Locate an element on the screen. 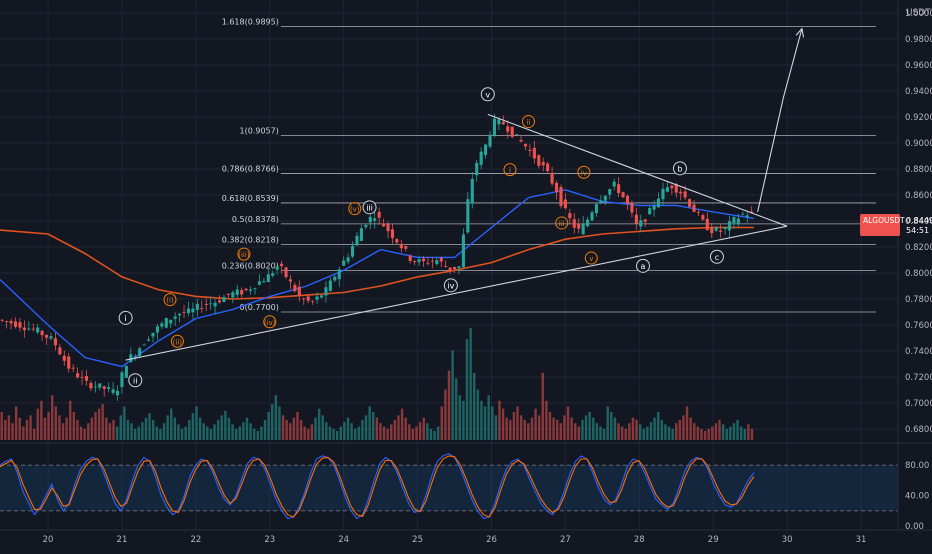 Image resolution: width=932 pixels, height=554 pixels. wave-label-white: v is located at coordinates (487, 94).